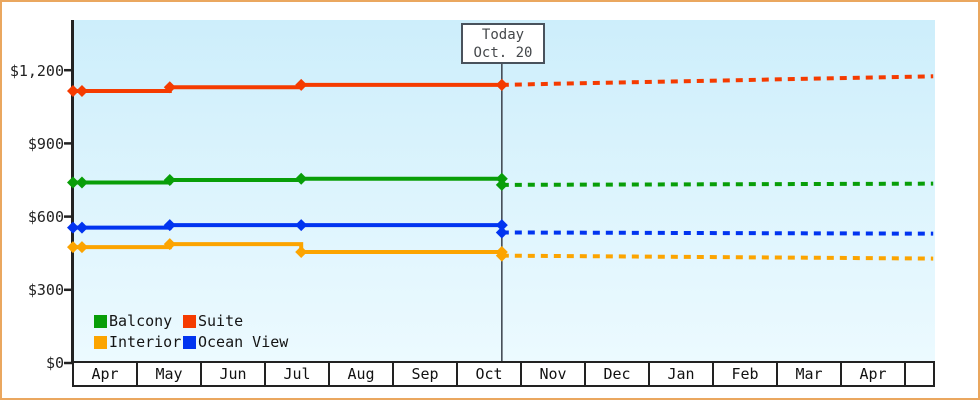 The width and height of the screenshot is (980, 400). Describe the element at coordinates (501, 255) in the screenshot. I see `interior-forecast-start-marker` at that location.